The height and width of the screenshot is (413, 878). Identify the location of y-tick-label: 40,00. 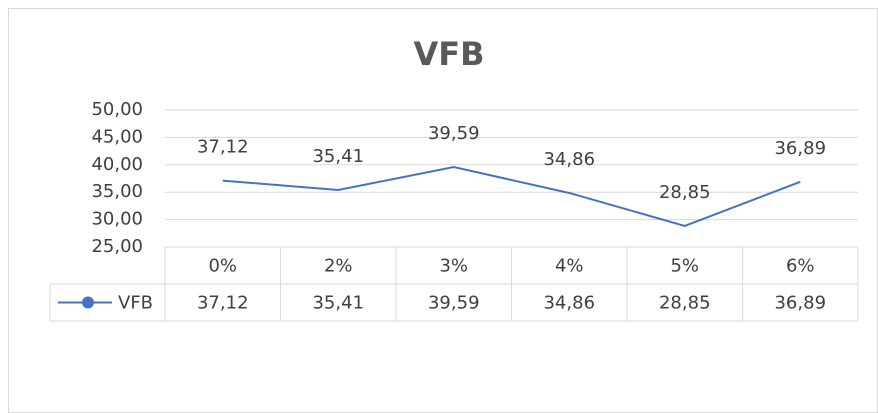
(117, 164).